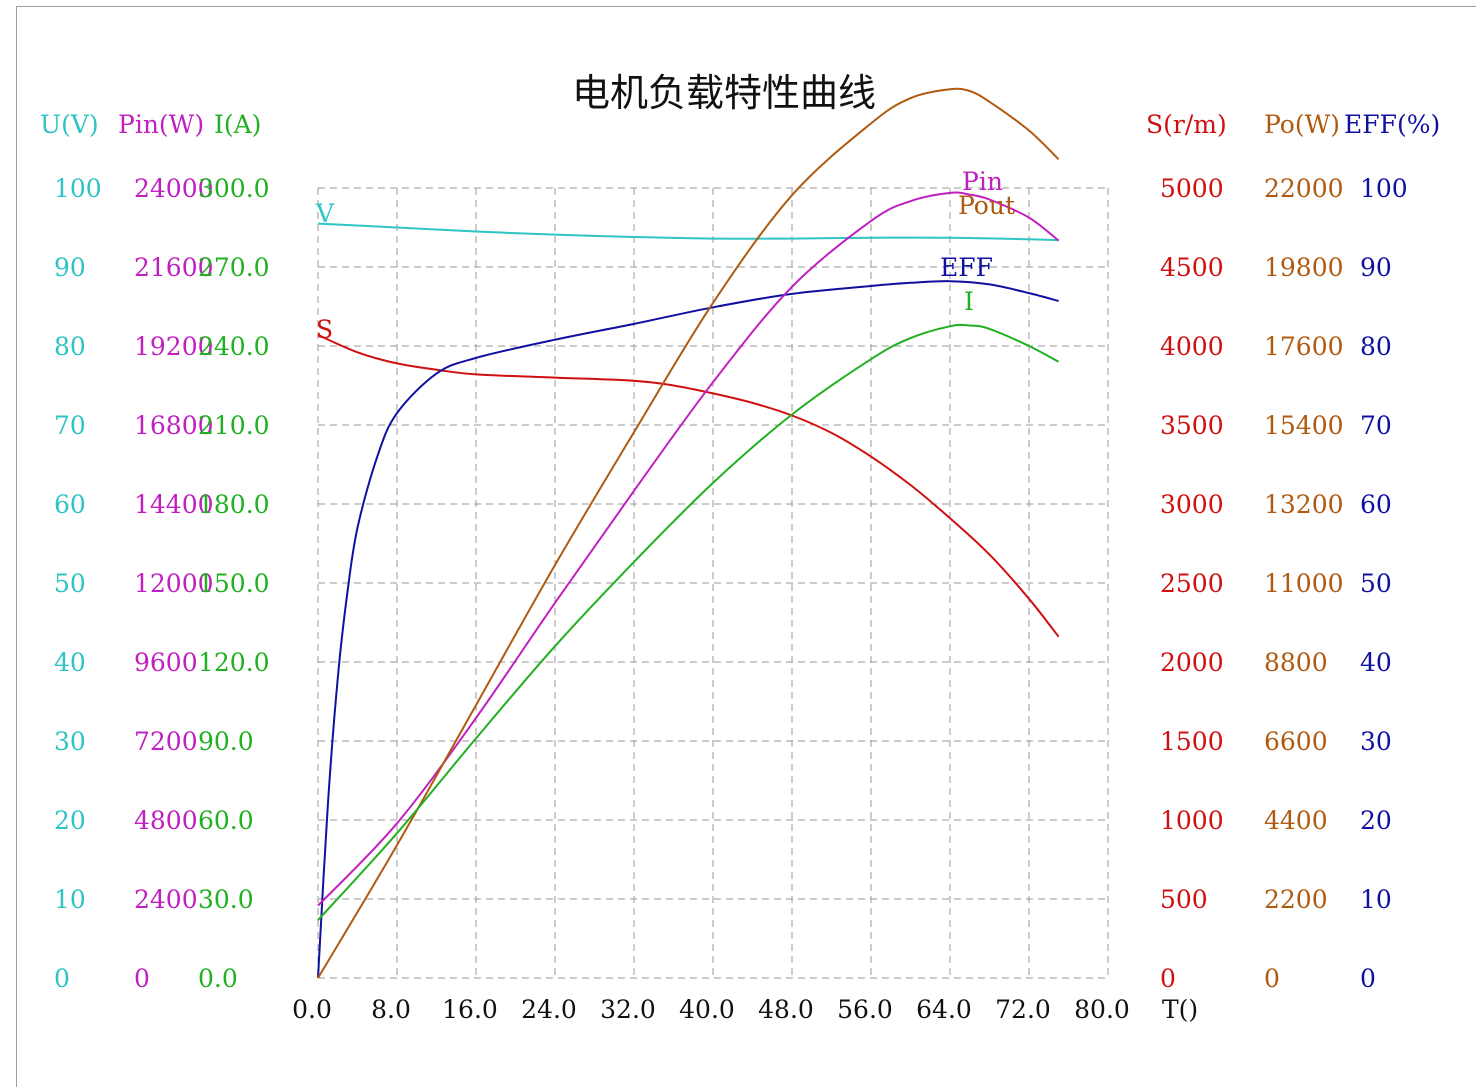 The image size is (1476, 1087). Describe the element at coordinates (174, 346) in the screenshot. I see `y-tick-label: 19200` at that location.